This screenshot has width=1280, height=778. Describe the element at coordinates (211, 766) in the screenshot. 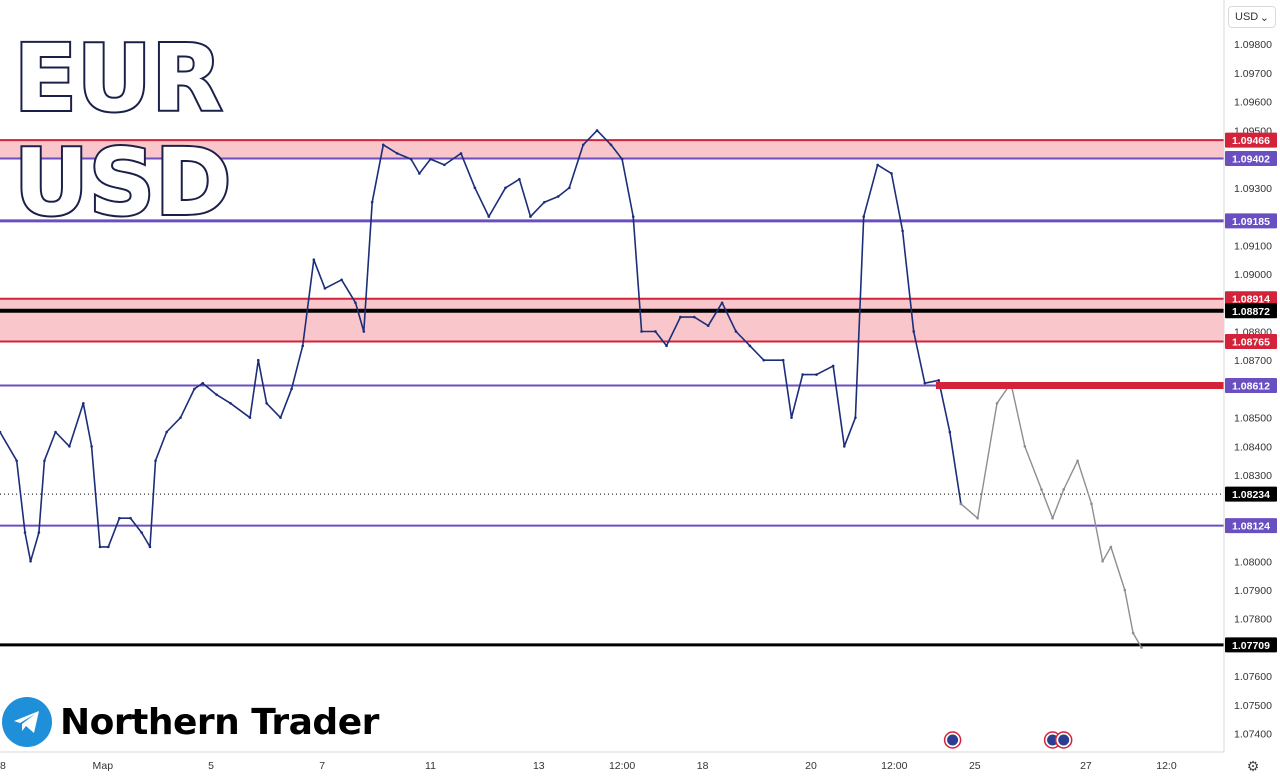

I see `time-tick-label: 5` at that location.